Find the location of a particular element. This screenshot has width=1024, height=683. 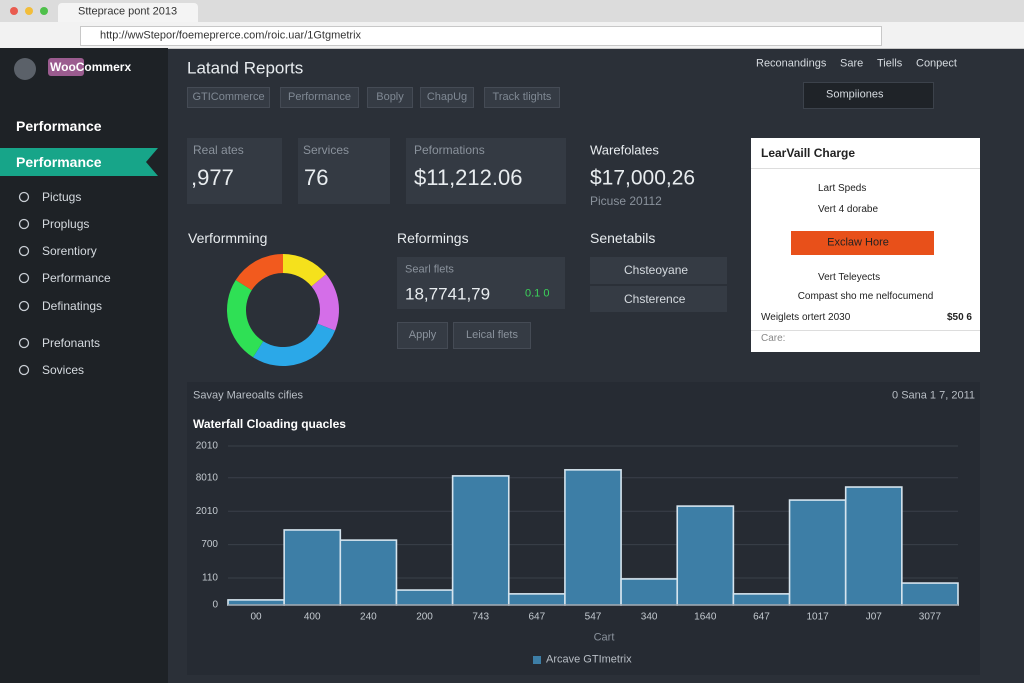

active-item: Performance is located at coordinates (59, 162).